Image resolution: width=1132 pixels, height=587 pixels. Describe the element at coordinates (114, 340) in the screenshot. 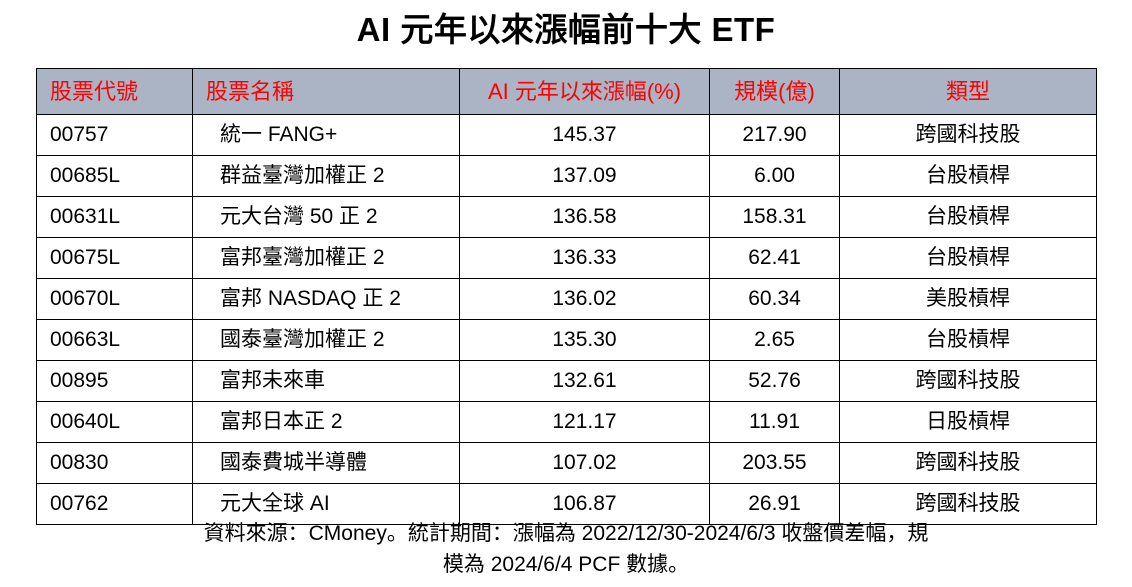

I see `cell-code: 00663L` at that location.